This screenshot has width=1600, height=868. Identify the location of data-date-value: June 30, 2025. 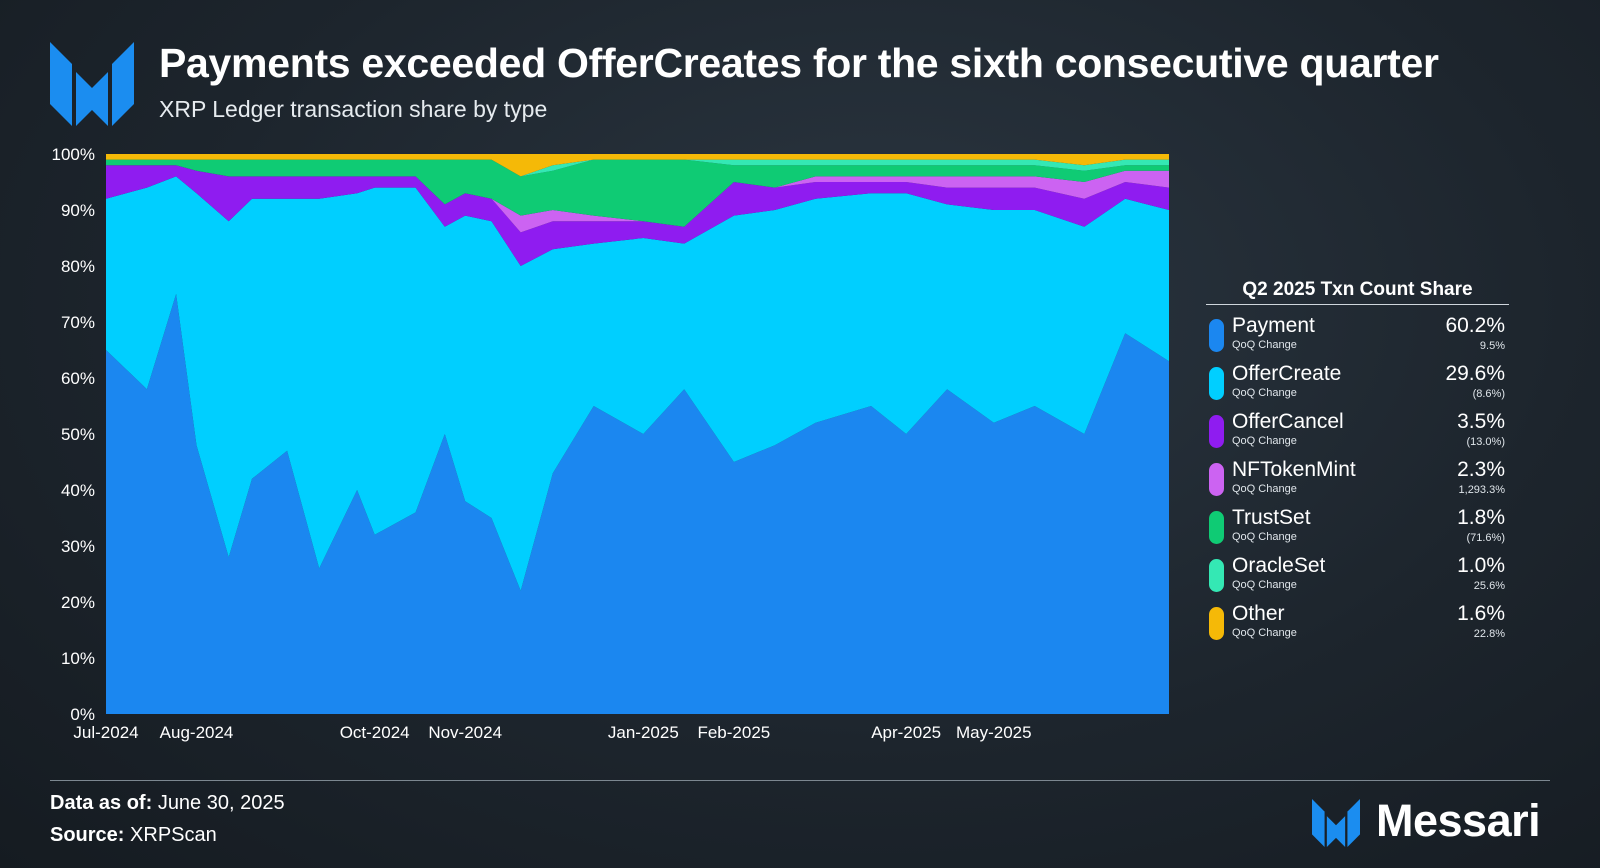
(221, 803).